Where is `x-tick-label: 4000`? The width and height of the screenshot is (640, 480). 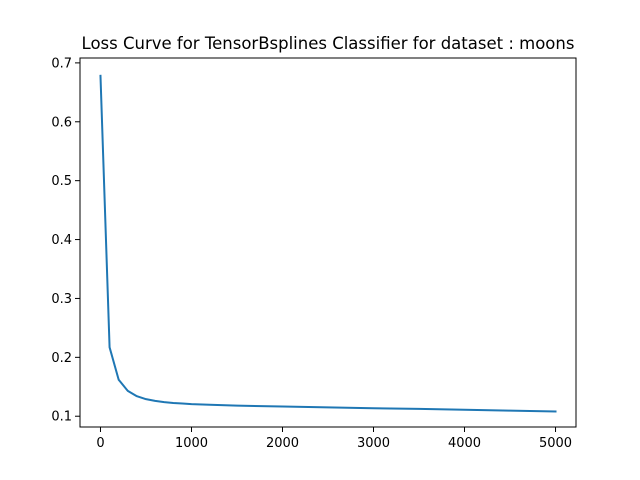 x-tick-label: 4000 is located at coordinates (464, 443).